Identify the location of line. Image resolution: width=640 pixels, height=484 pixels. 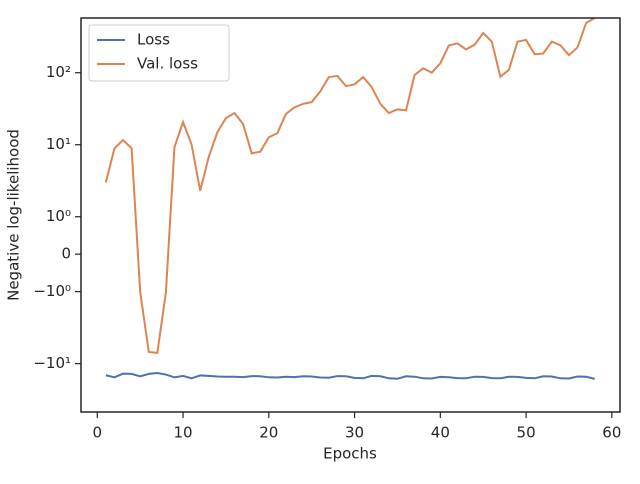
(350, 375).